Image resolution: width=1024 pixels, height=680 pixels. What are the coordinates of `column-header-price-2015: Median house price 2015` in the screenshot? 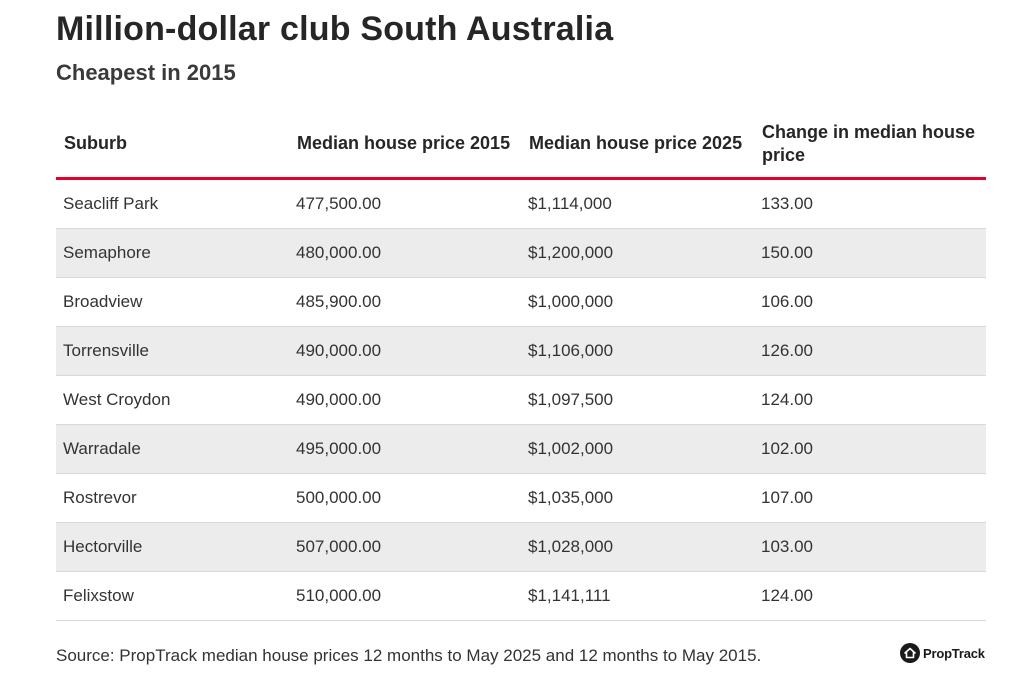 It's located at (405, 145).